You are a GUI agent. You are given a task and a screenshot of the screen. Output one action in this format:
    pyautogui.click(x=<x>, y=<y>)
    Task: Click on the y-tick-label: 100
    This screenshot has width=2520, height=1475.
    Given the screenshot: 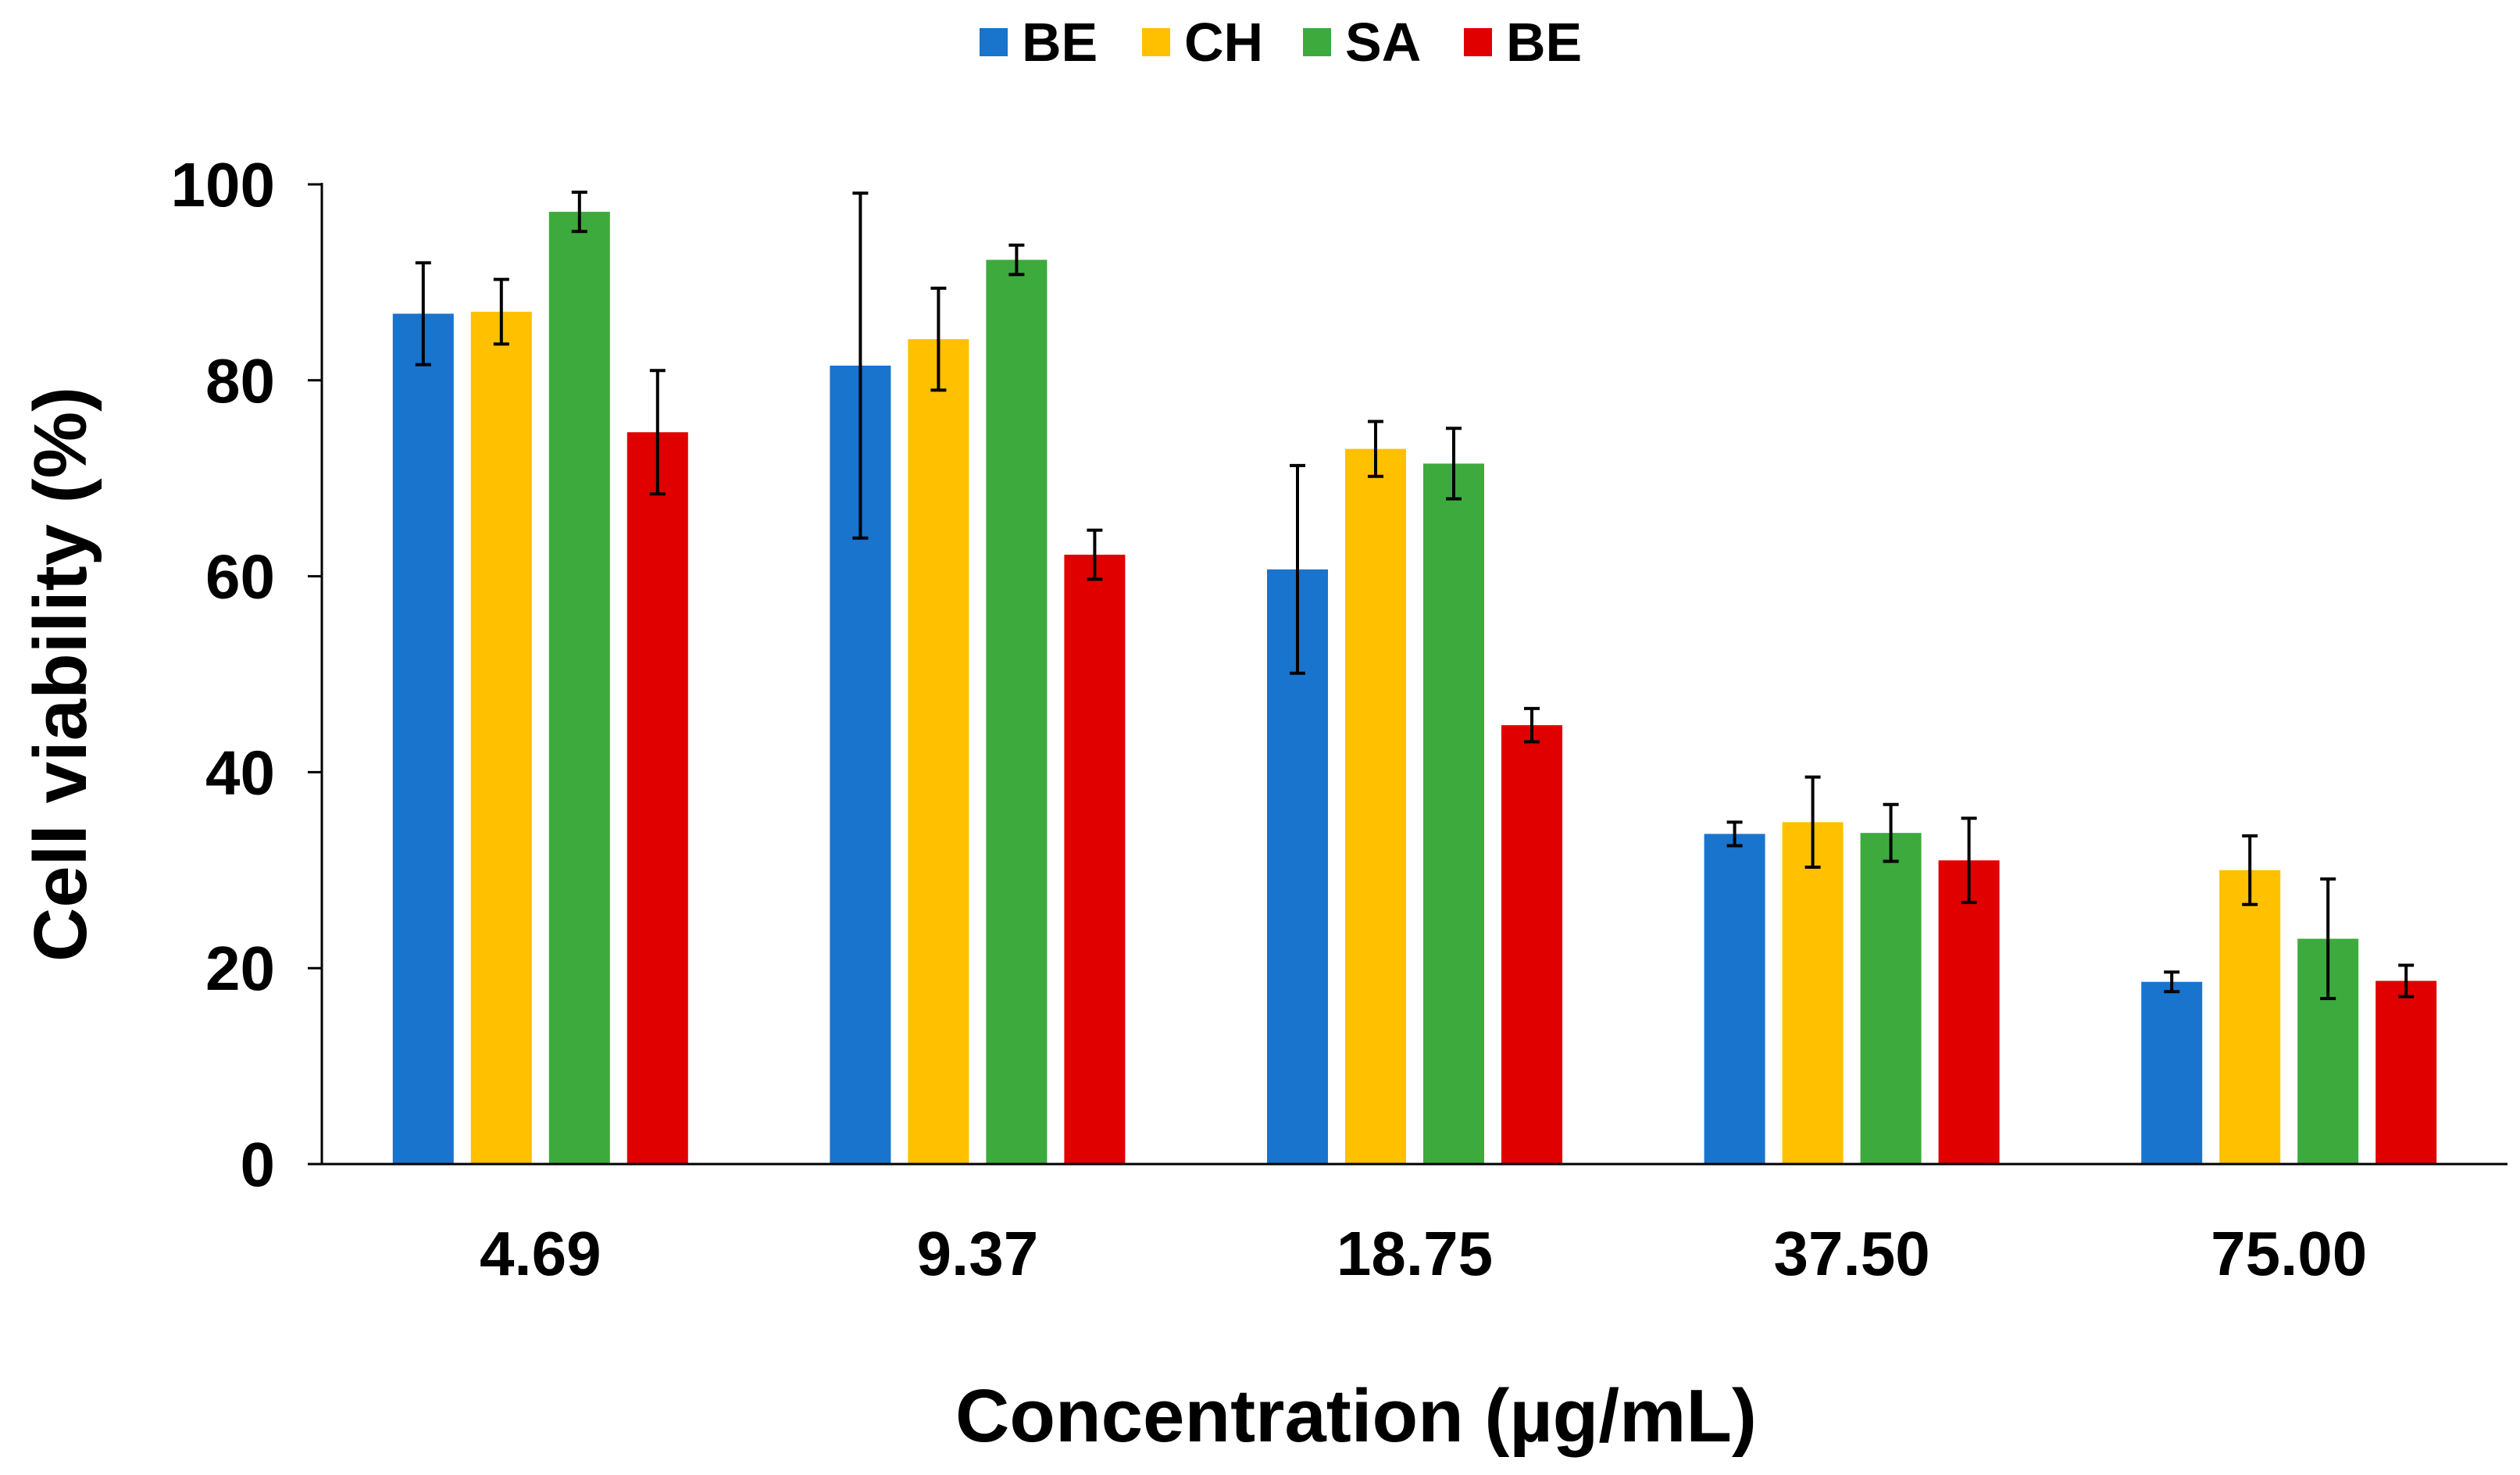 What is the action you would take?
    pyautogui.click(x=223, y=185)
    